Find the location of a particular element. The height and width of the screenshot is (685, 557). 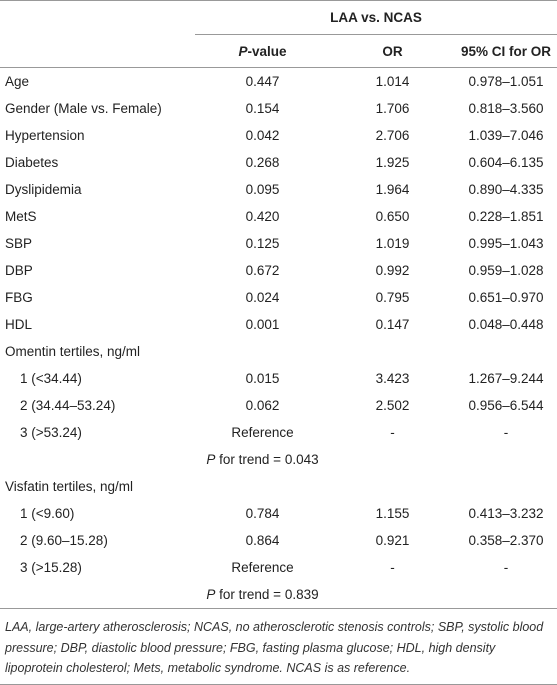

table-row: Age 0.447 1.014 0.978–1.051 is located at coordinates (278, 82).